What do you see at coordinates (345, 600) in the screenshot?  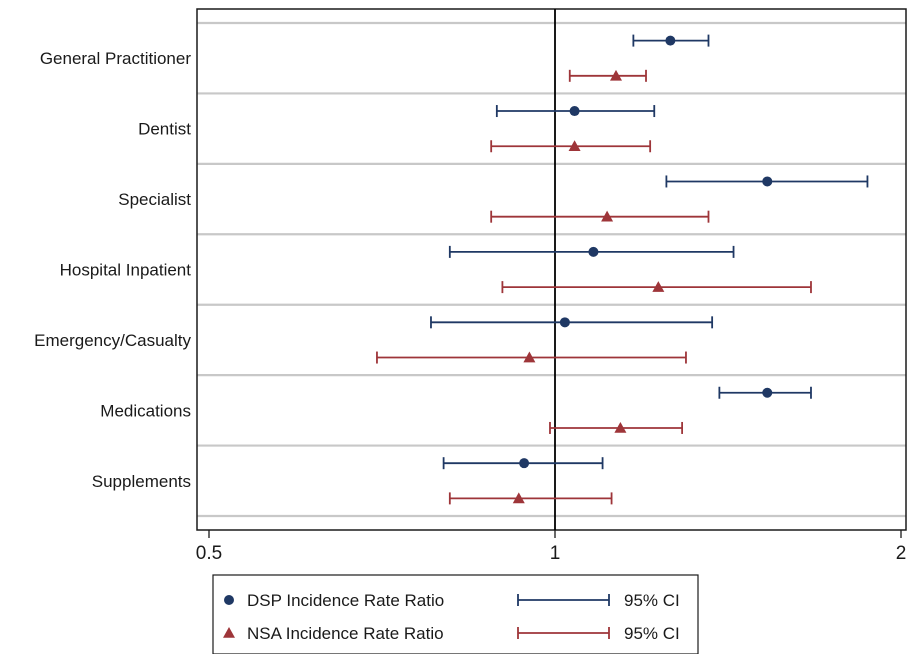 I see `legend-series-label: DSP Incidence Rate Ratio` at bounding box center [345, 600].